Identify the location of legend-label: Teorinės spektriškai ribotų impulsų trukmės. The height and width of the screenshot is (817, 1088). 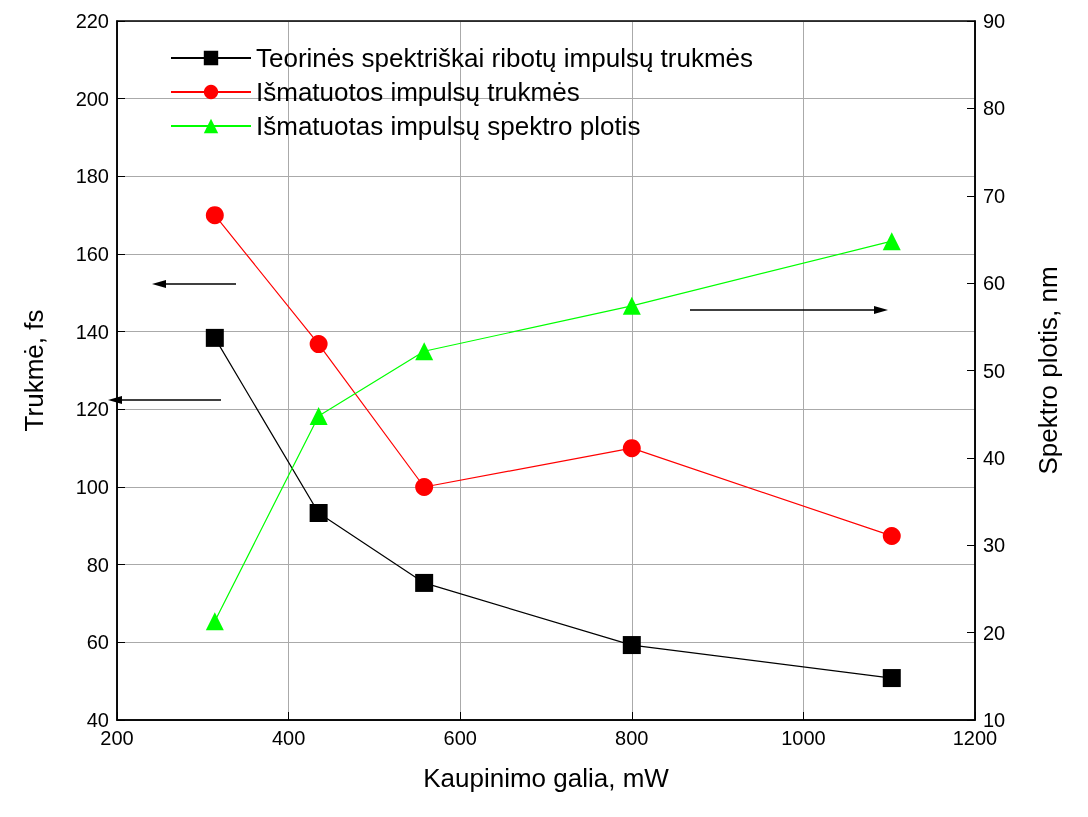
(505, 58).